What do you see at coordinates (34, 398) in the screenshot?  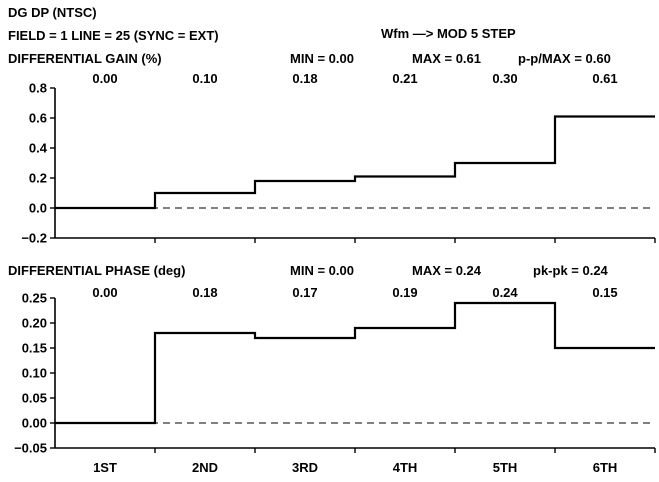 I see `phase-y-tick-label: 0.05` at bounding box center [34, 398].